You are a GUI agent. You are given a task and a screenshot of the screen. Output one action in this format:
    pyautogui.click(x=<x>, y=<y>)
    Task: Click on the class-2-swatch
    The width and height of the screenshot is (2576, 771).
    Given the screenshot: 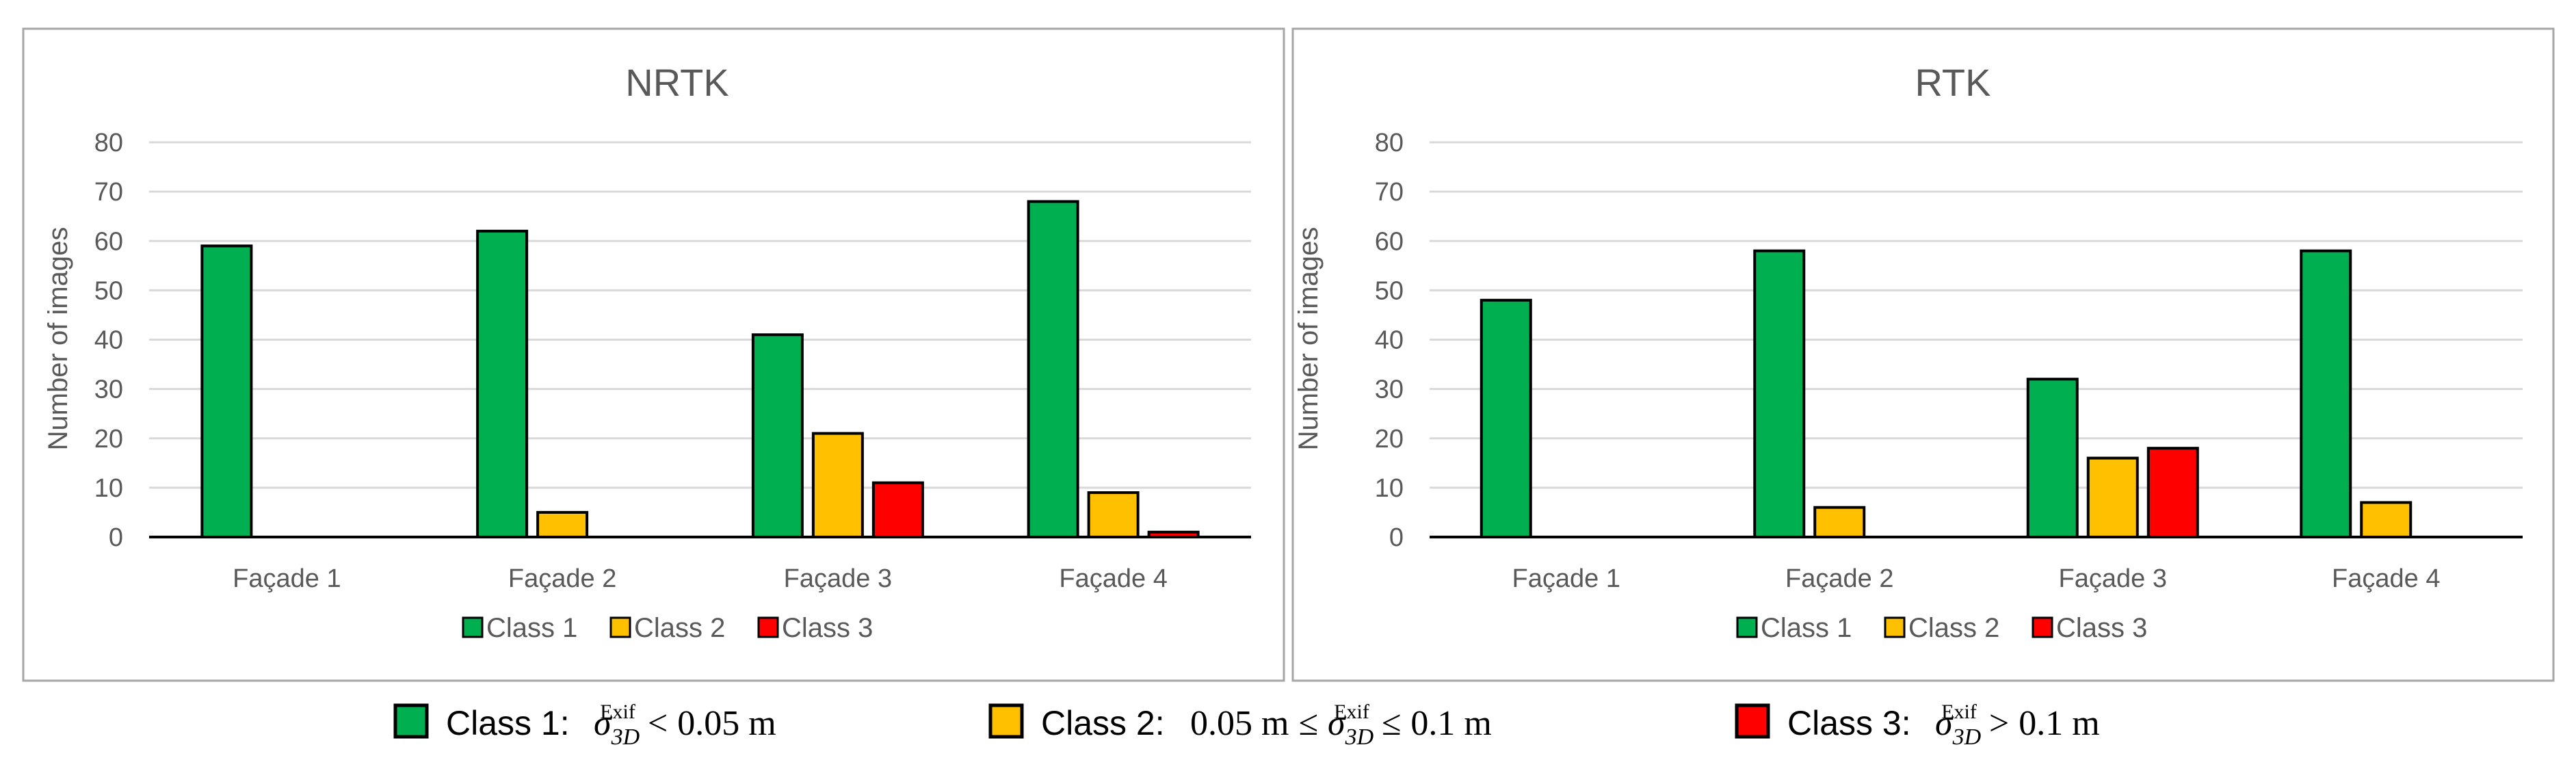 What is the action you would take?
    pyautogui.click(x=1006, y=721)
    